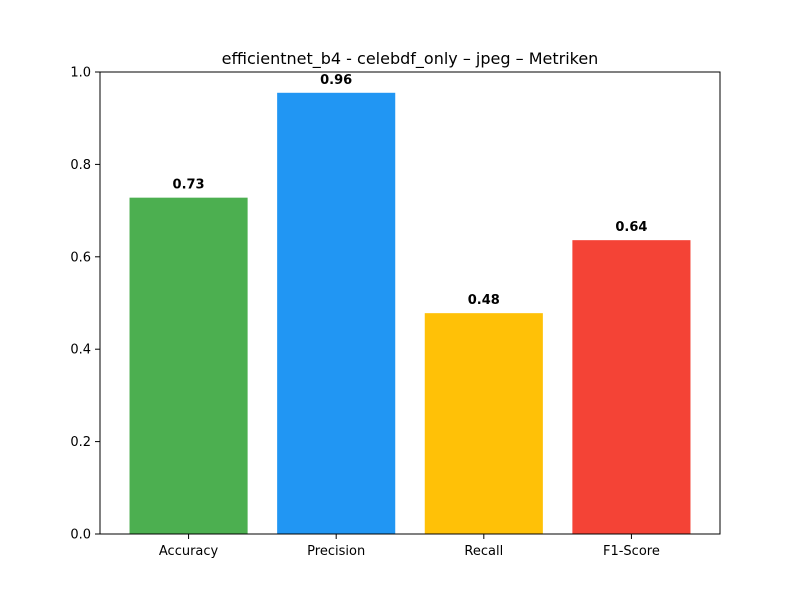 This screenshot has width=800, height=600. What do you see at coordinates (80, 442) in the screenshot?
I see `y-tick-label: 0.2` at bounding box center [80, 442].